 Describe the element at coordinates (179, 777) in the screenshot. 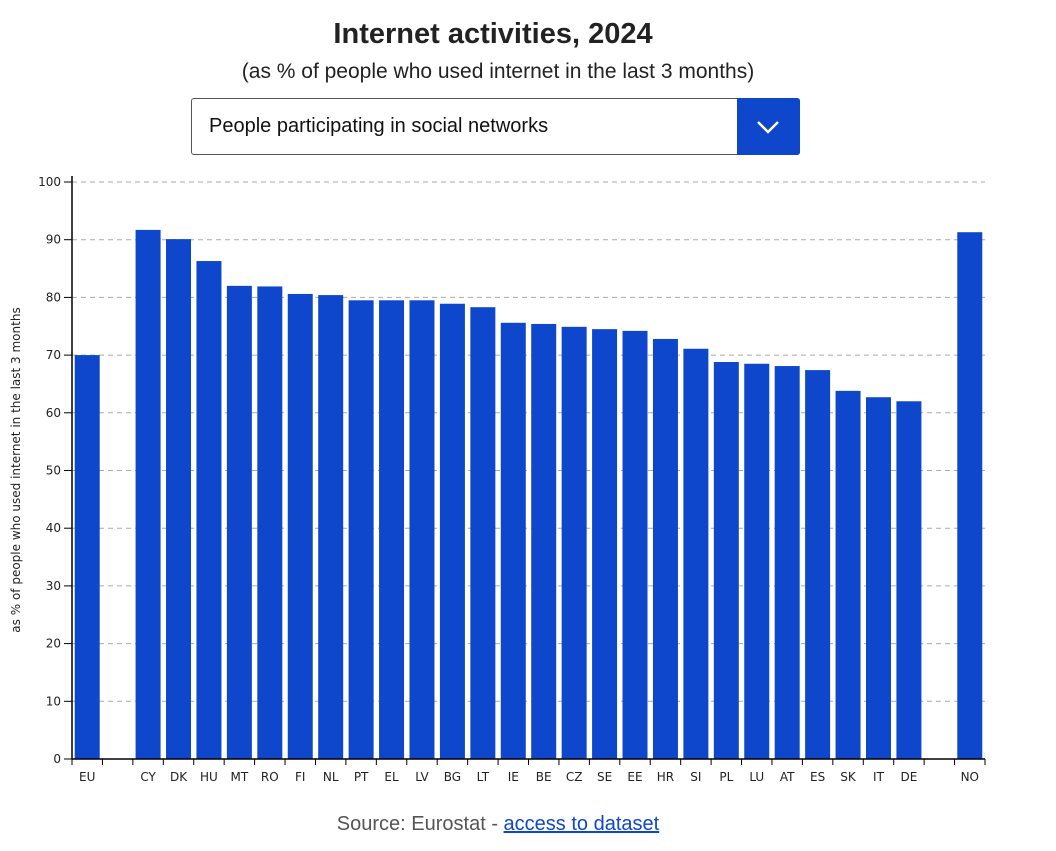

I see `x-tick-label: DK` at that location.